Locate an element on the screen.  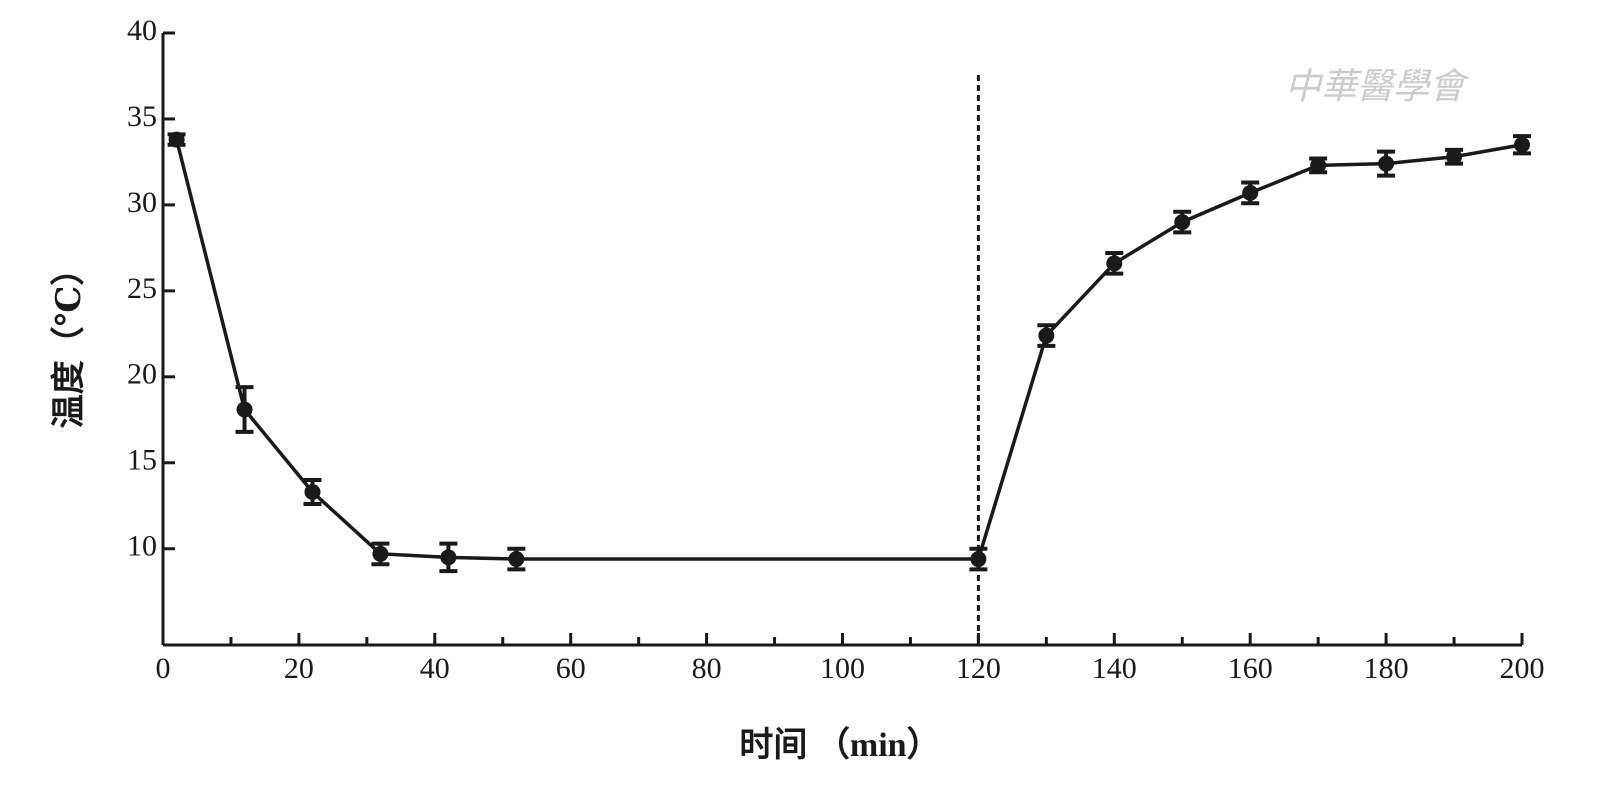
x-tick-label: 160 is located at coordinates (1250, 668).